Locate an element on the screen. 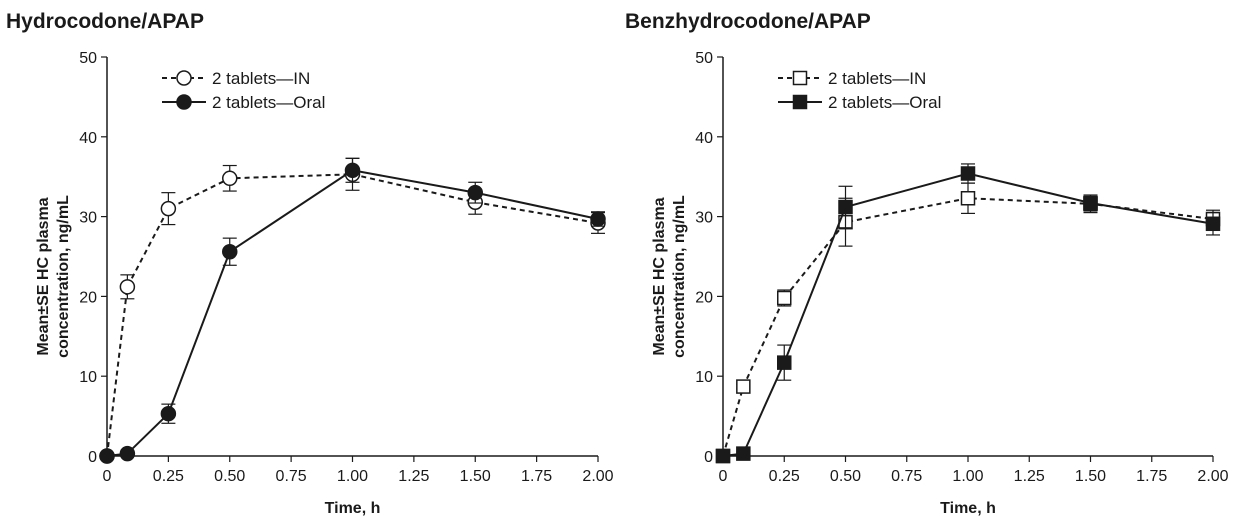 The height and width of the screenshot is (521, 1241). chart-title-right: Benzhydrocodone/APAP is located at coordinates (748, 21).